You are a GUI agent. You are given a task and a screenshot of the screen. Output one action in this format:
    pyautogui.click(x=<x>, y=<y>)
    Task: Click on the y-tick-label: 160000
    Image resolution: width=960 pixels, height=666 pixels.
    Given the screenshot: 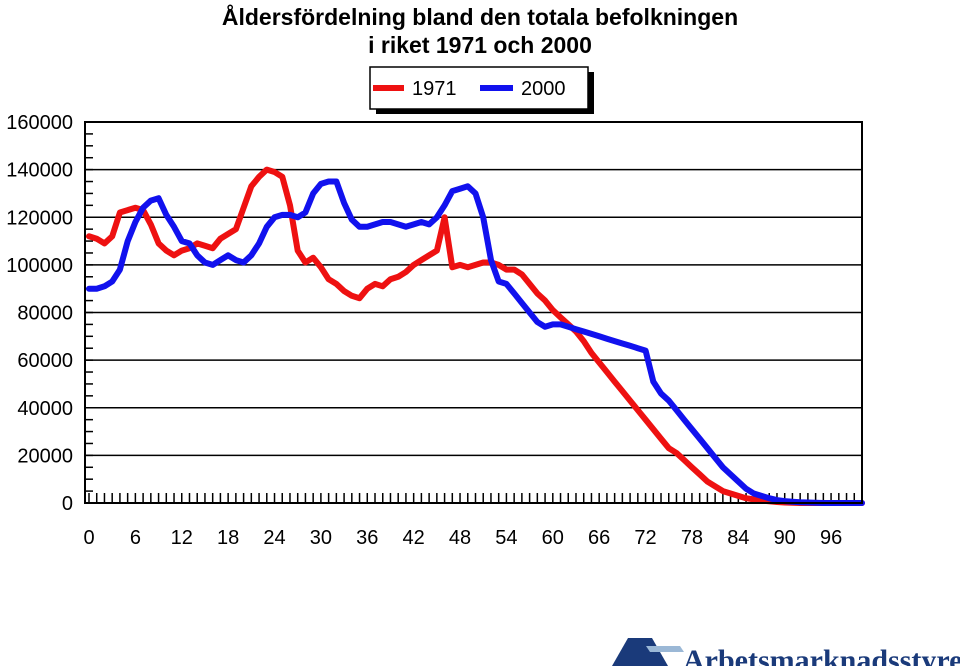 What is the action you would take?
    pyautogui.click(x=39, y=123)
    